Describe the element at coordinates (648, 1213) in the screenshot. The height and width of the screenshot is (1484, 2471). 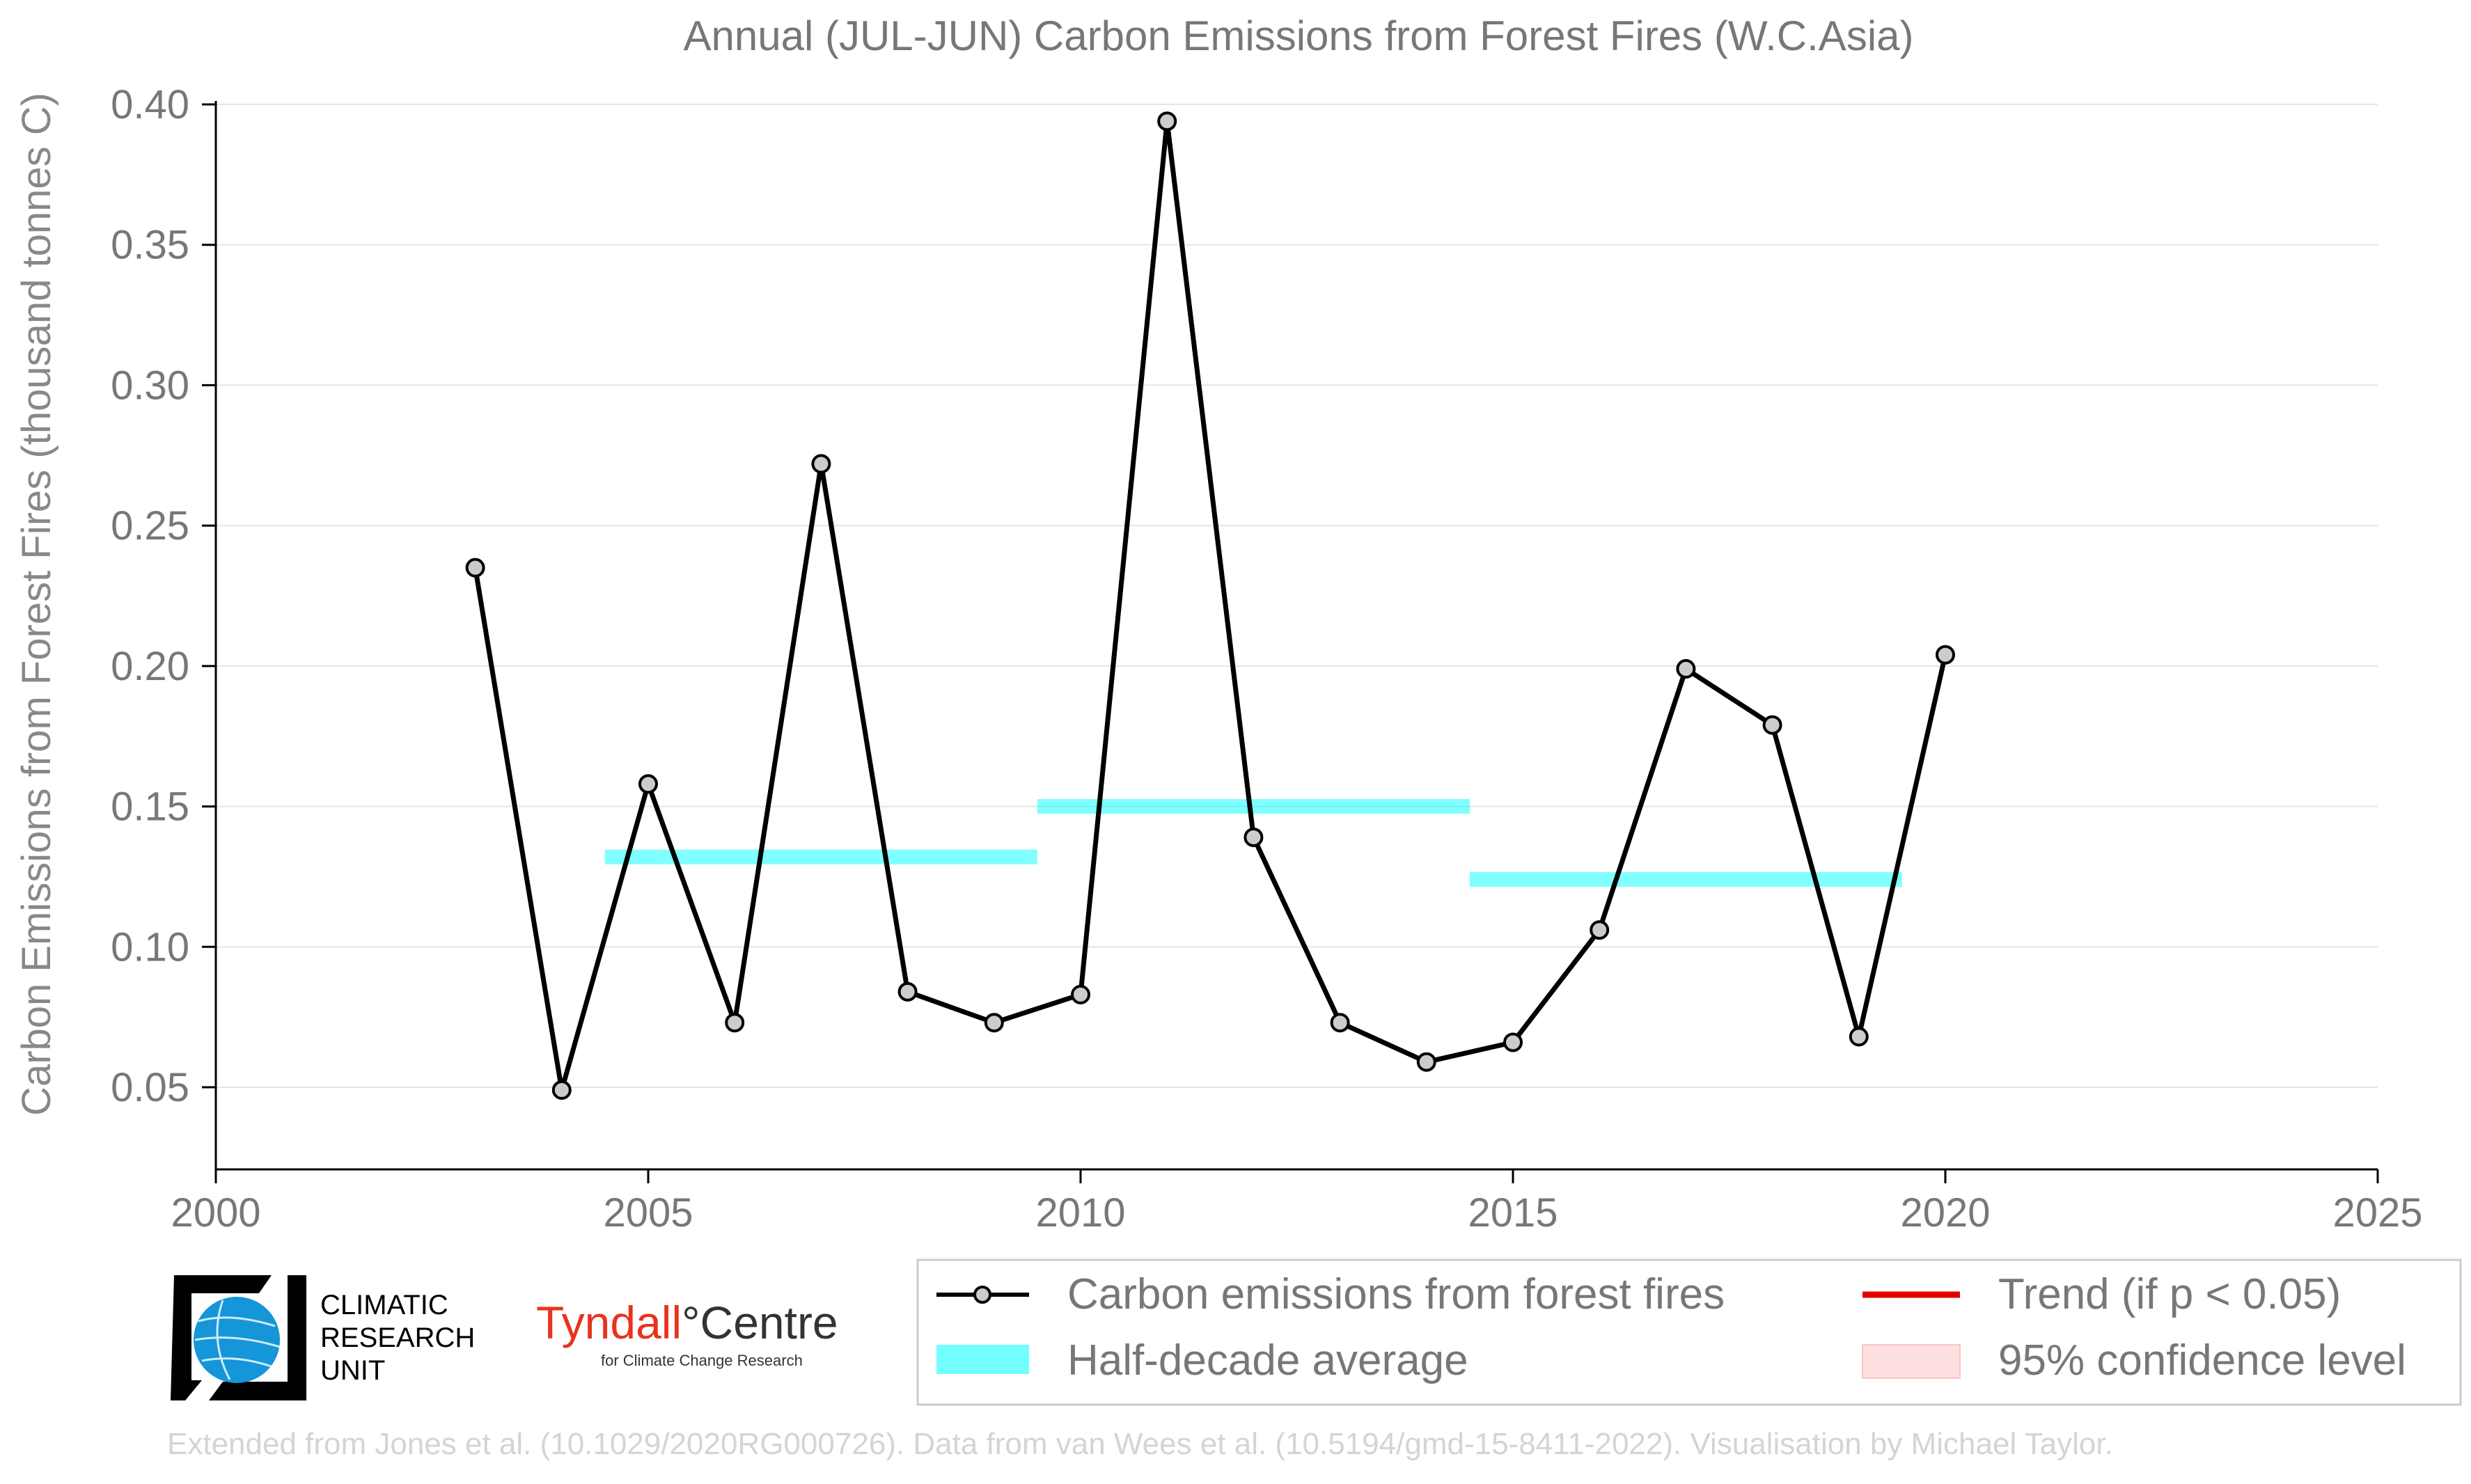
I see `x-tick-label: 2005` at that location.